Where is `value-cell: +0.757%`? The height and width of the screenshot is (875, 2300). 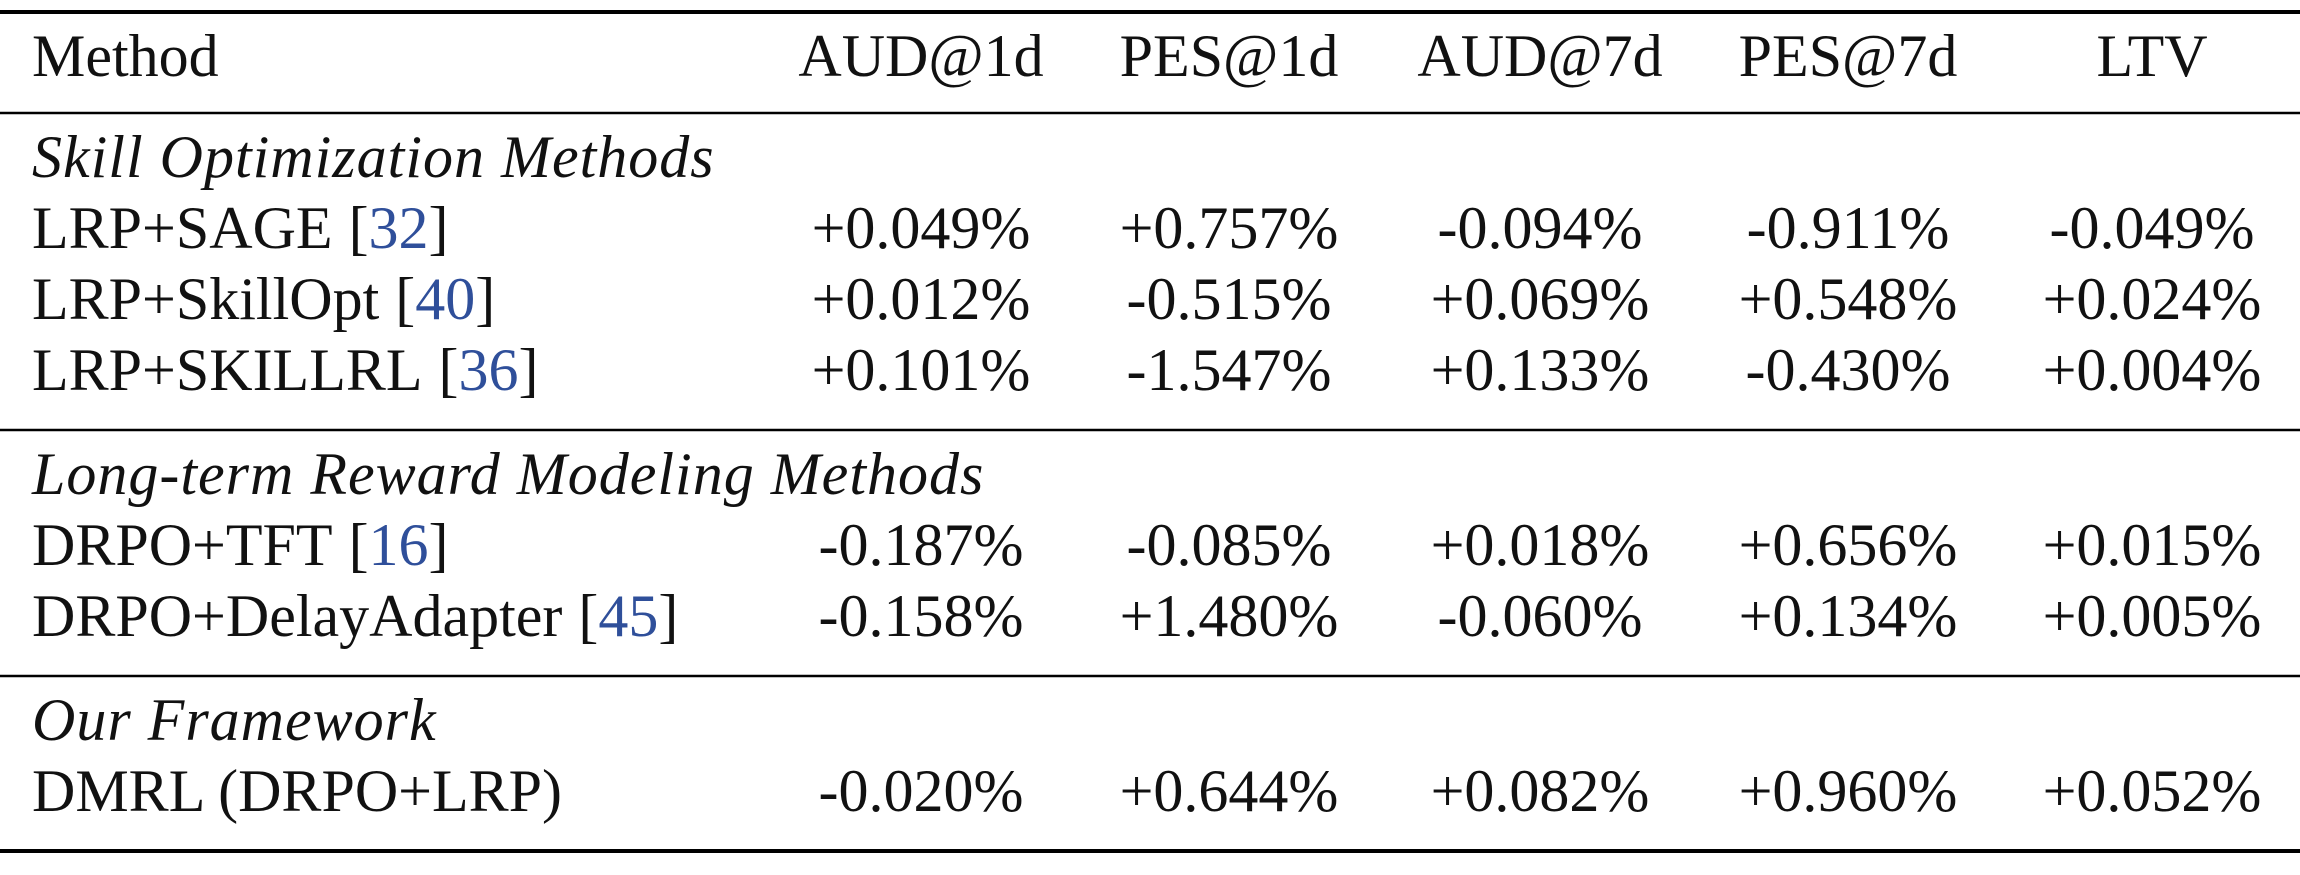
value-cell: +0.757% is located at coordinates (1229, 228).